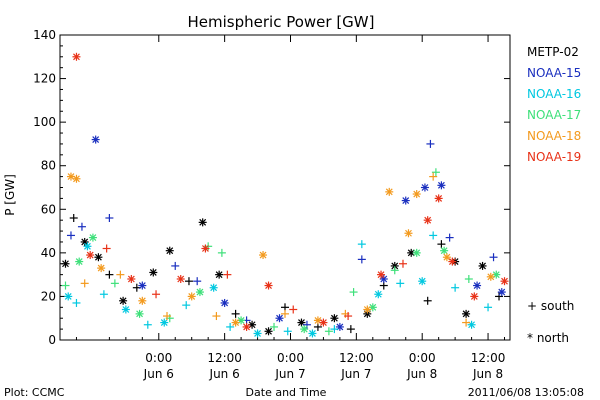 Image resolution: width=600 pixels, height=400 pixels. I want to click on marker-legend: + south * north, so click(550, 322).